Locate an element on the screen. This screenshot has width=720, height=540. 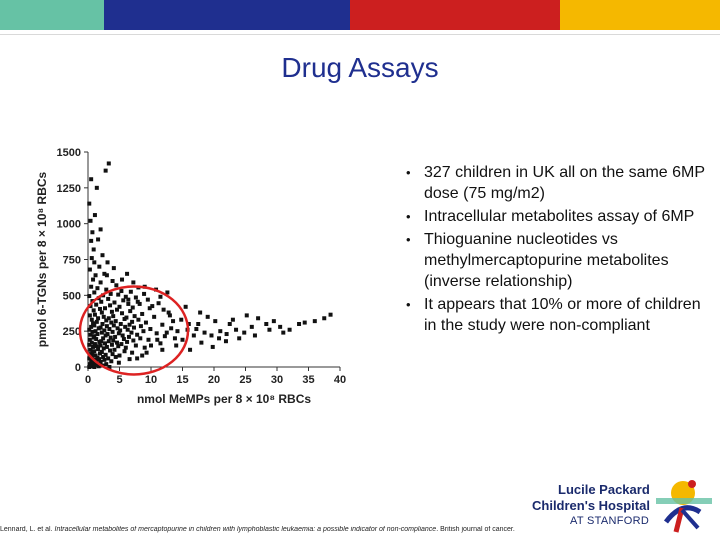
x-tick-label: 30 is located at coordinates (277, 380).